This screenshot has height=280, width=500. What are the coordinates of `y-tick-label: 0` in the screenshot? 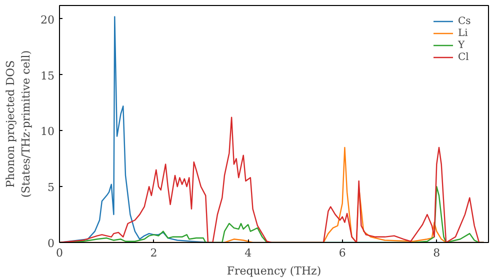 It's located at (51, 243).